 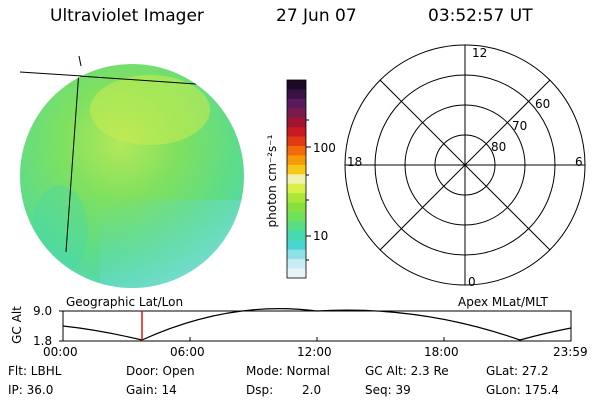 I want to click on dsp-value: 2.0, so click(x=312, y=390).